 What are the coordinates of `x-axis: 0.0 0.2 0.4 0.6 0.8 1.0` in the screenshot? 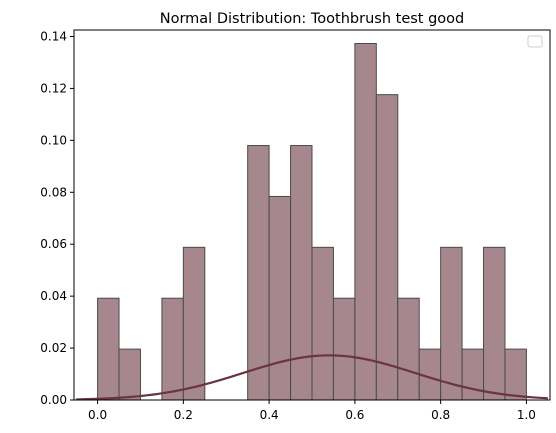 It's located at (312, 411).